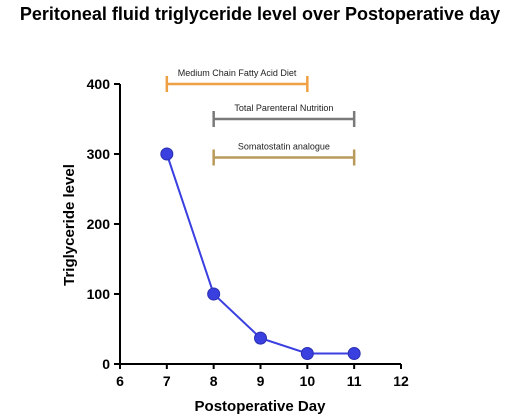  What do you see at coordinates (283, 108) in the screenshot?
I see `annotation-label: Total Parenteral Nutrition` at bounding box center [283, 108].